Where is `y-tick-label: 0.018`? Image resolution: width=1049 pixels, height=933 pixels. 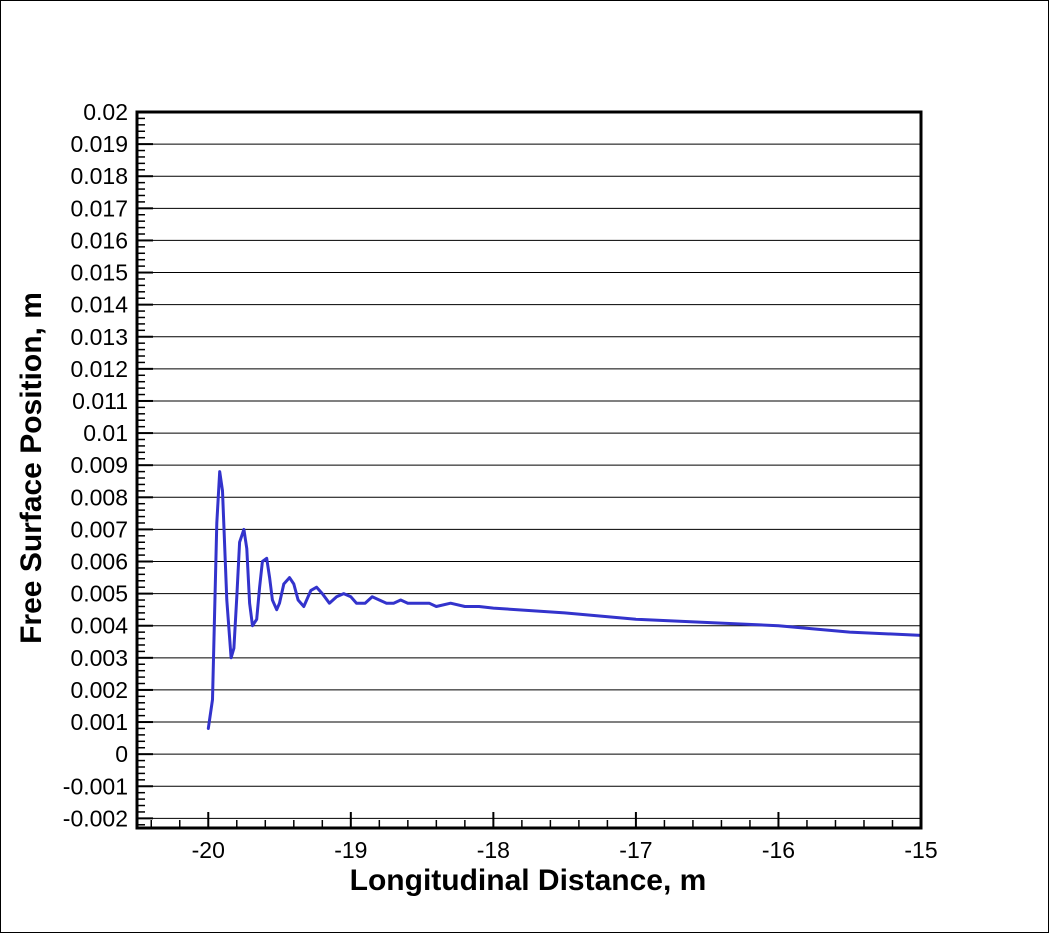
y-tick-label: 0.018 is located at coordinates (99, 176).